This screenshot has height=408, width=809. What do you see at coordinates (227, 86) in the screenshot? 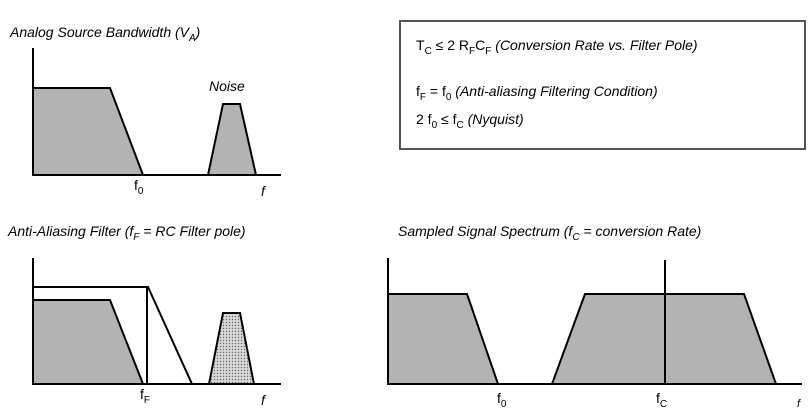
I see `noise-label: Noise` at bounding box center [227, 86].